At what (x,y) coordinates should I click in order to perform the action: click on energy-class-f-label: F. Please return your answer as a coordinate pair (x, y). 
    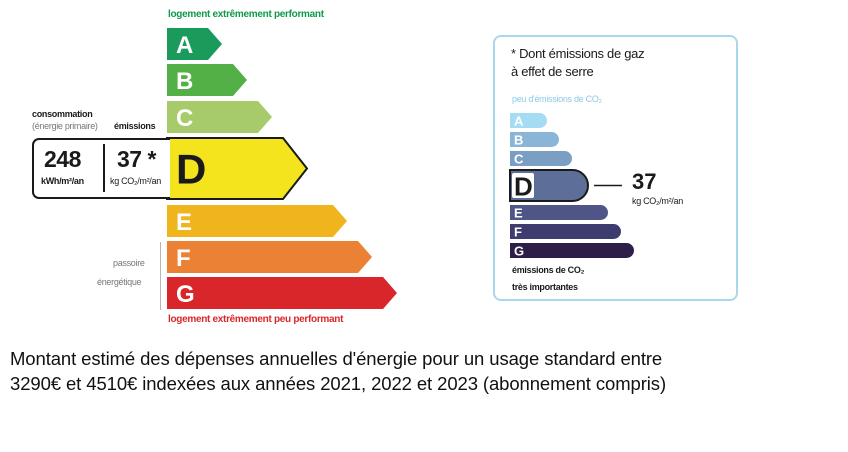
    Looking at the image, I should click on (183, 258).